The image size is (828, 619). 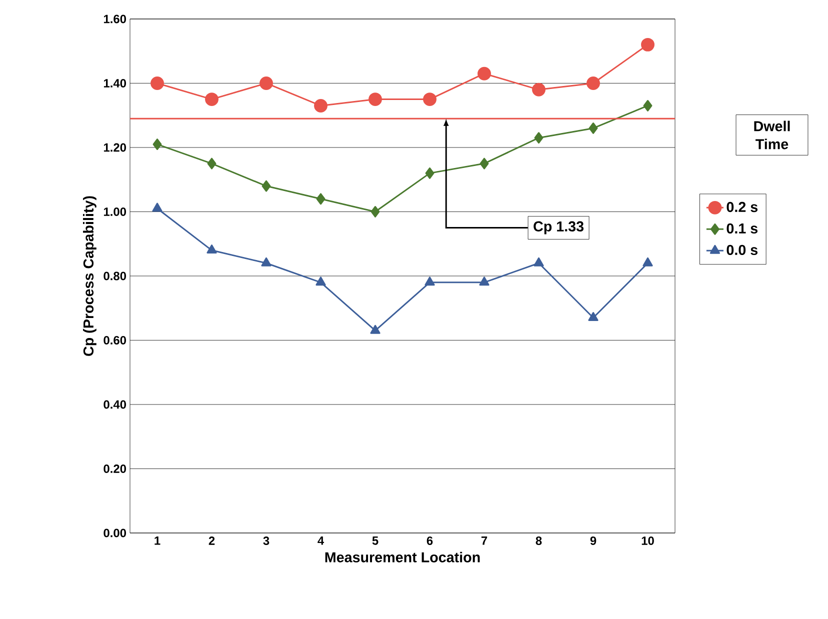 What do you see at coordinates (593, 540) in the screenshot?
I see `x-tick-label: 9` at bounding box center [593, 540].